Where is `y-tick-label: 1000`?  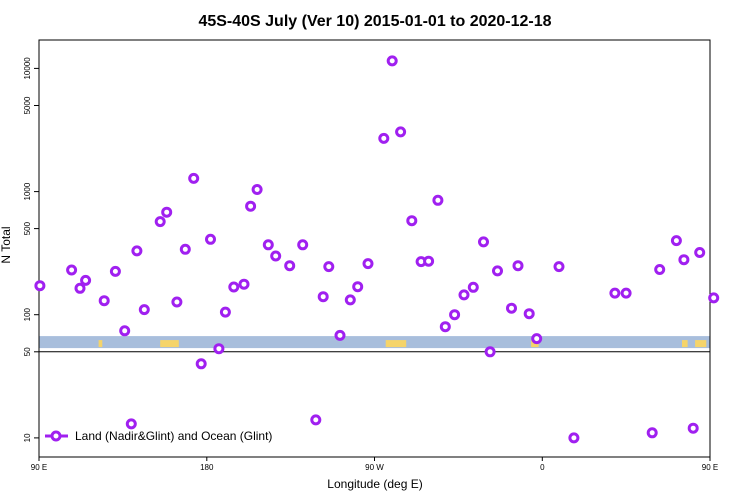 y-tick-label: 1000 is located at coordinates (27, 191).